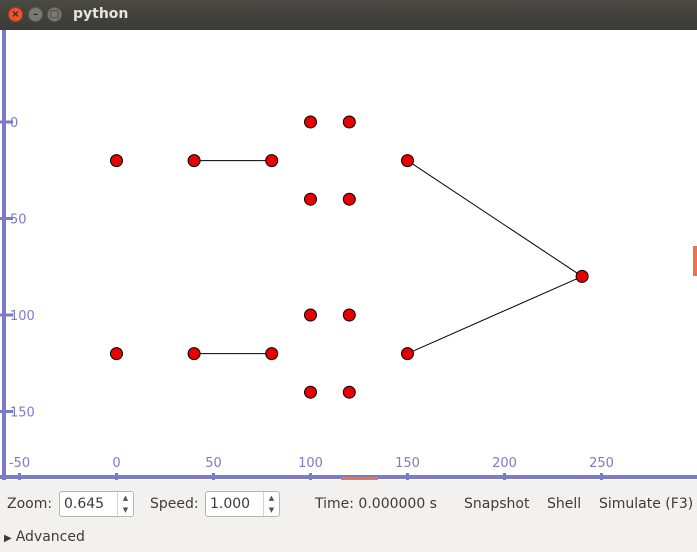  Describe the element at coordinates (19, 463) in the screenshot. I see `x-tick-label: -50` at that location.